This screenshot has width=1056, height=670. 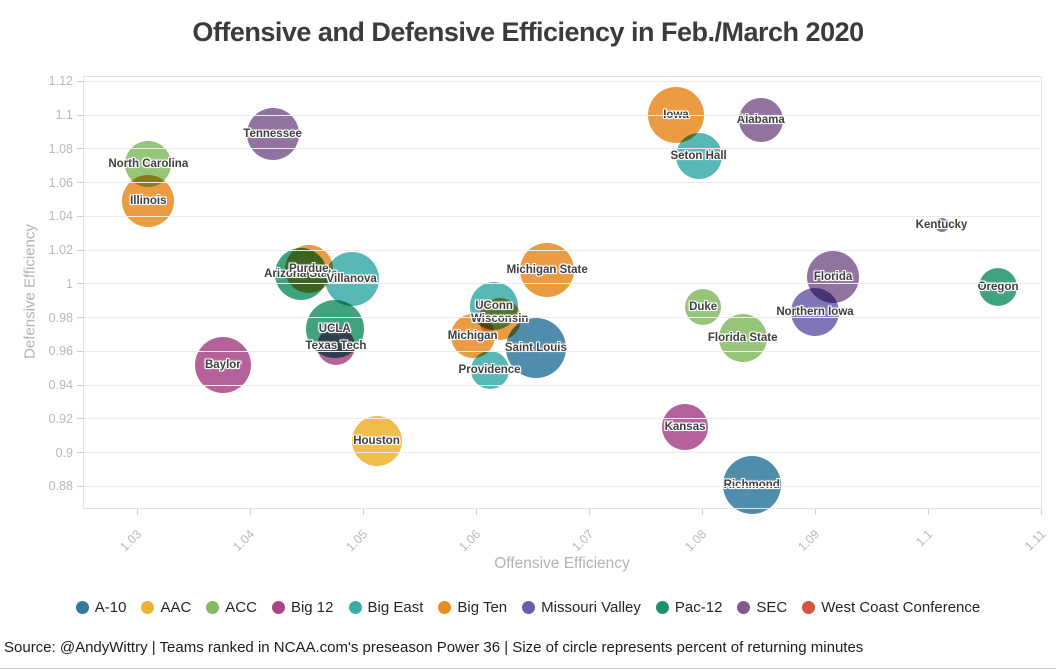 What do you see at coordinates (80, 419) in the screenshot?
I see `y-tick-mark-0.92` at bounding box center [80, 419].